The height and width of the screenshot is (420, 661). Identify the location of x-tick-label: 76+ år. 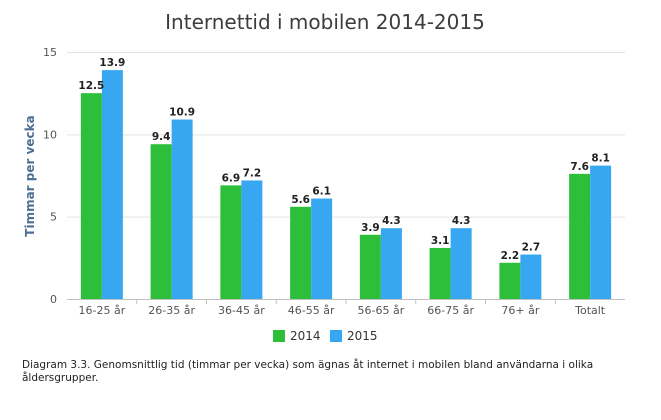
(520, 310).